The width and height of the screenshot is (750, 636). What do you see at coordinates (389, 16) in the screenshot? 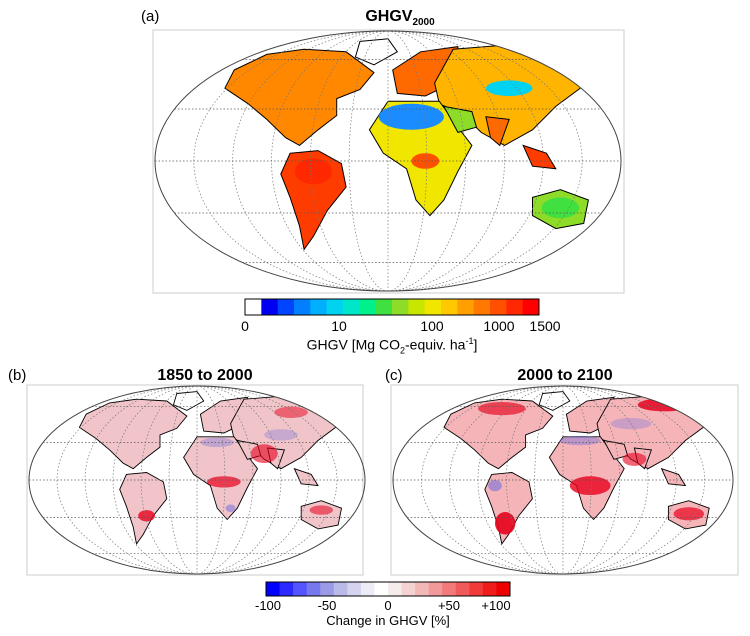
I see `panel-a-title-main: GHGV` at bounding box center [389, 16].